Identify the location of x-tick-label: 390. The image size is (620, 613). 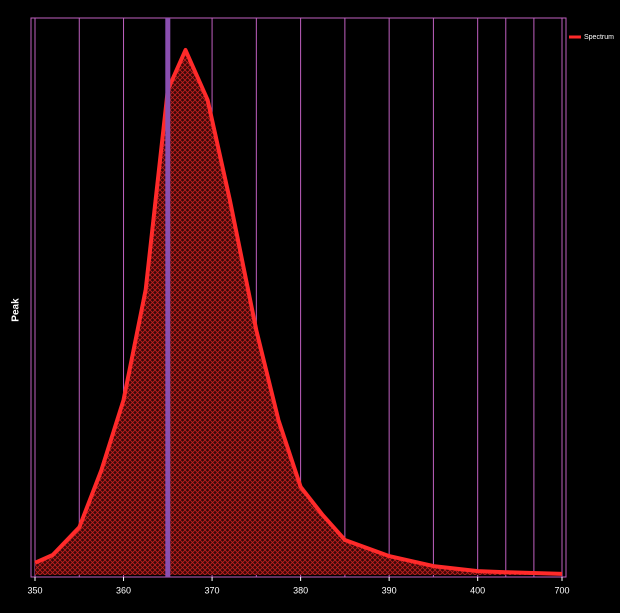
(389, 590).